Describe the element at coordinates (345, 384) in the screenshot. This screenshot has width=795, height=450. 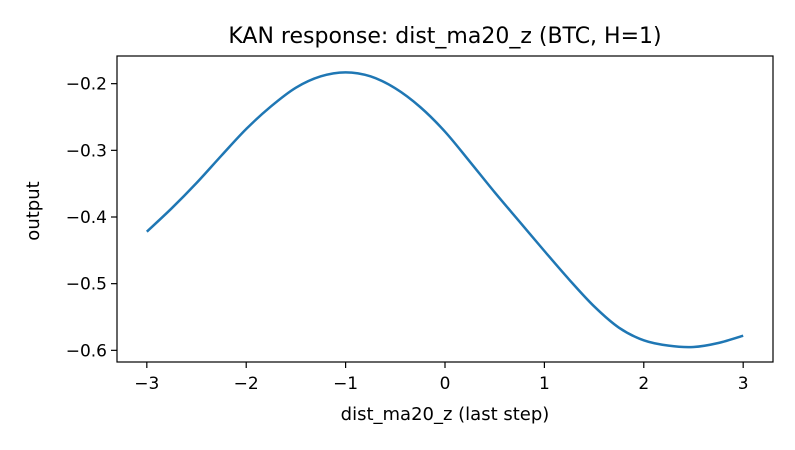
I see `x-tick-label: −1` at that location.